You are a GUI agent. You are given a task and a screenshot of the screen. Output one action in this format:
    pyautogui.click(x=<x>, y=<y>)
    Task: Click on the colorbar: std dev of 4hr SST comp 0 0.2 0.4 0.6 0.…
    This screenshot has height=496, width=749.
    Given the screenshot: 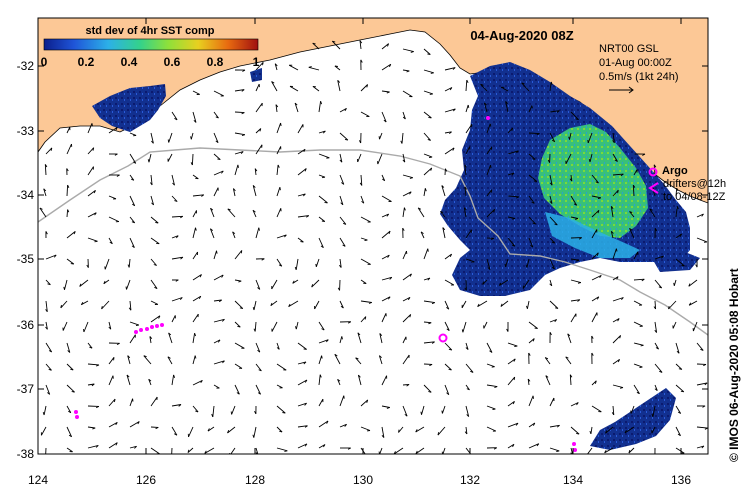 What is the action you would take?
    pyautogui.click(x=150, y=47)
    